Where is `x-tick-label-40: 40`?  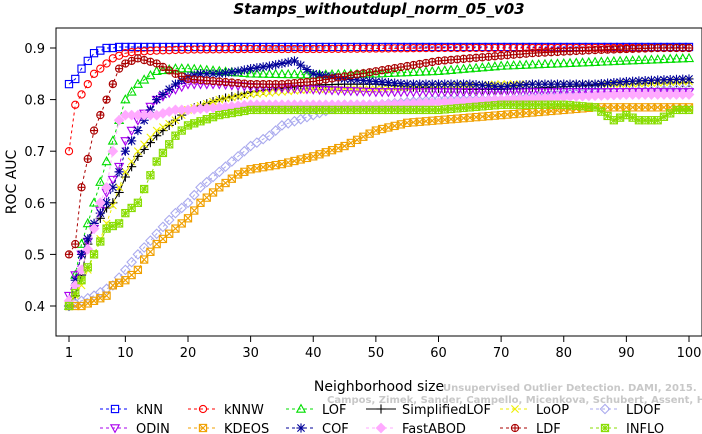
x-tick-label-40: 40 is located at coordinates (313, 353).